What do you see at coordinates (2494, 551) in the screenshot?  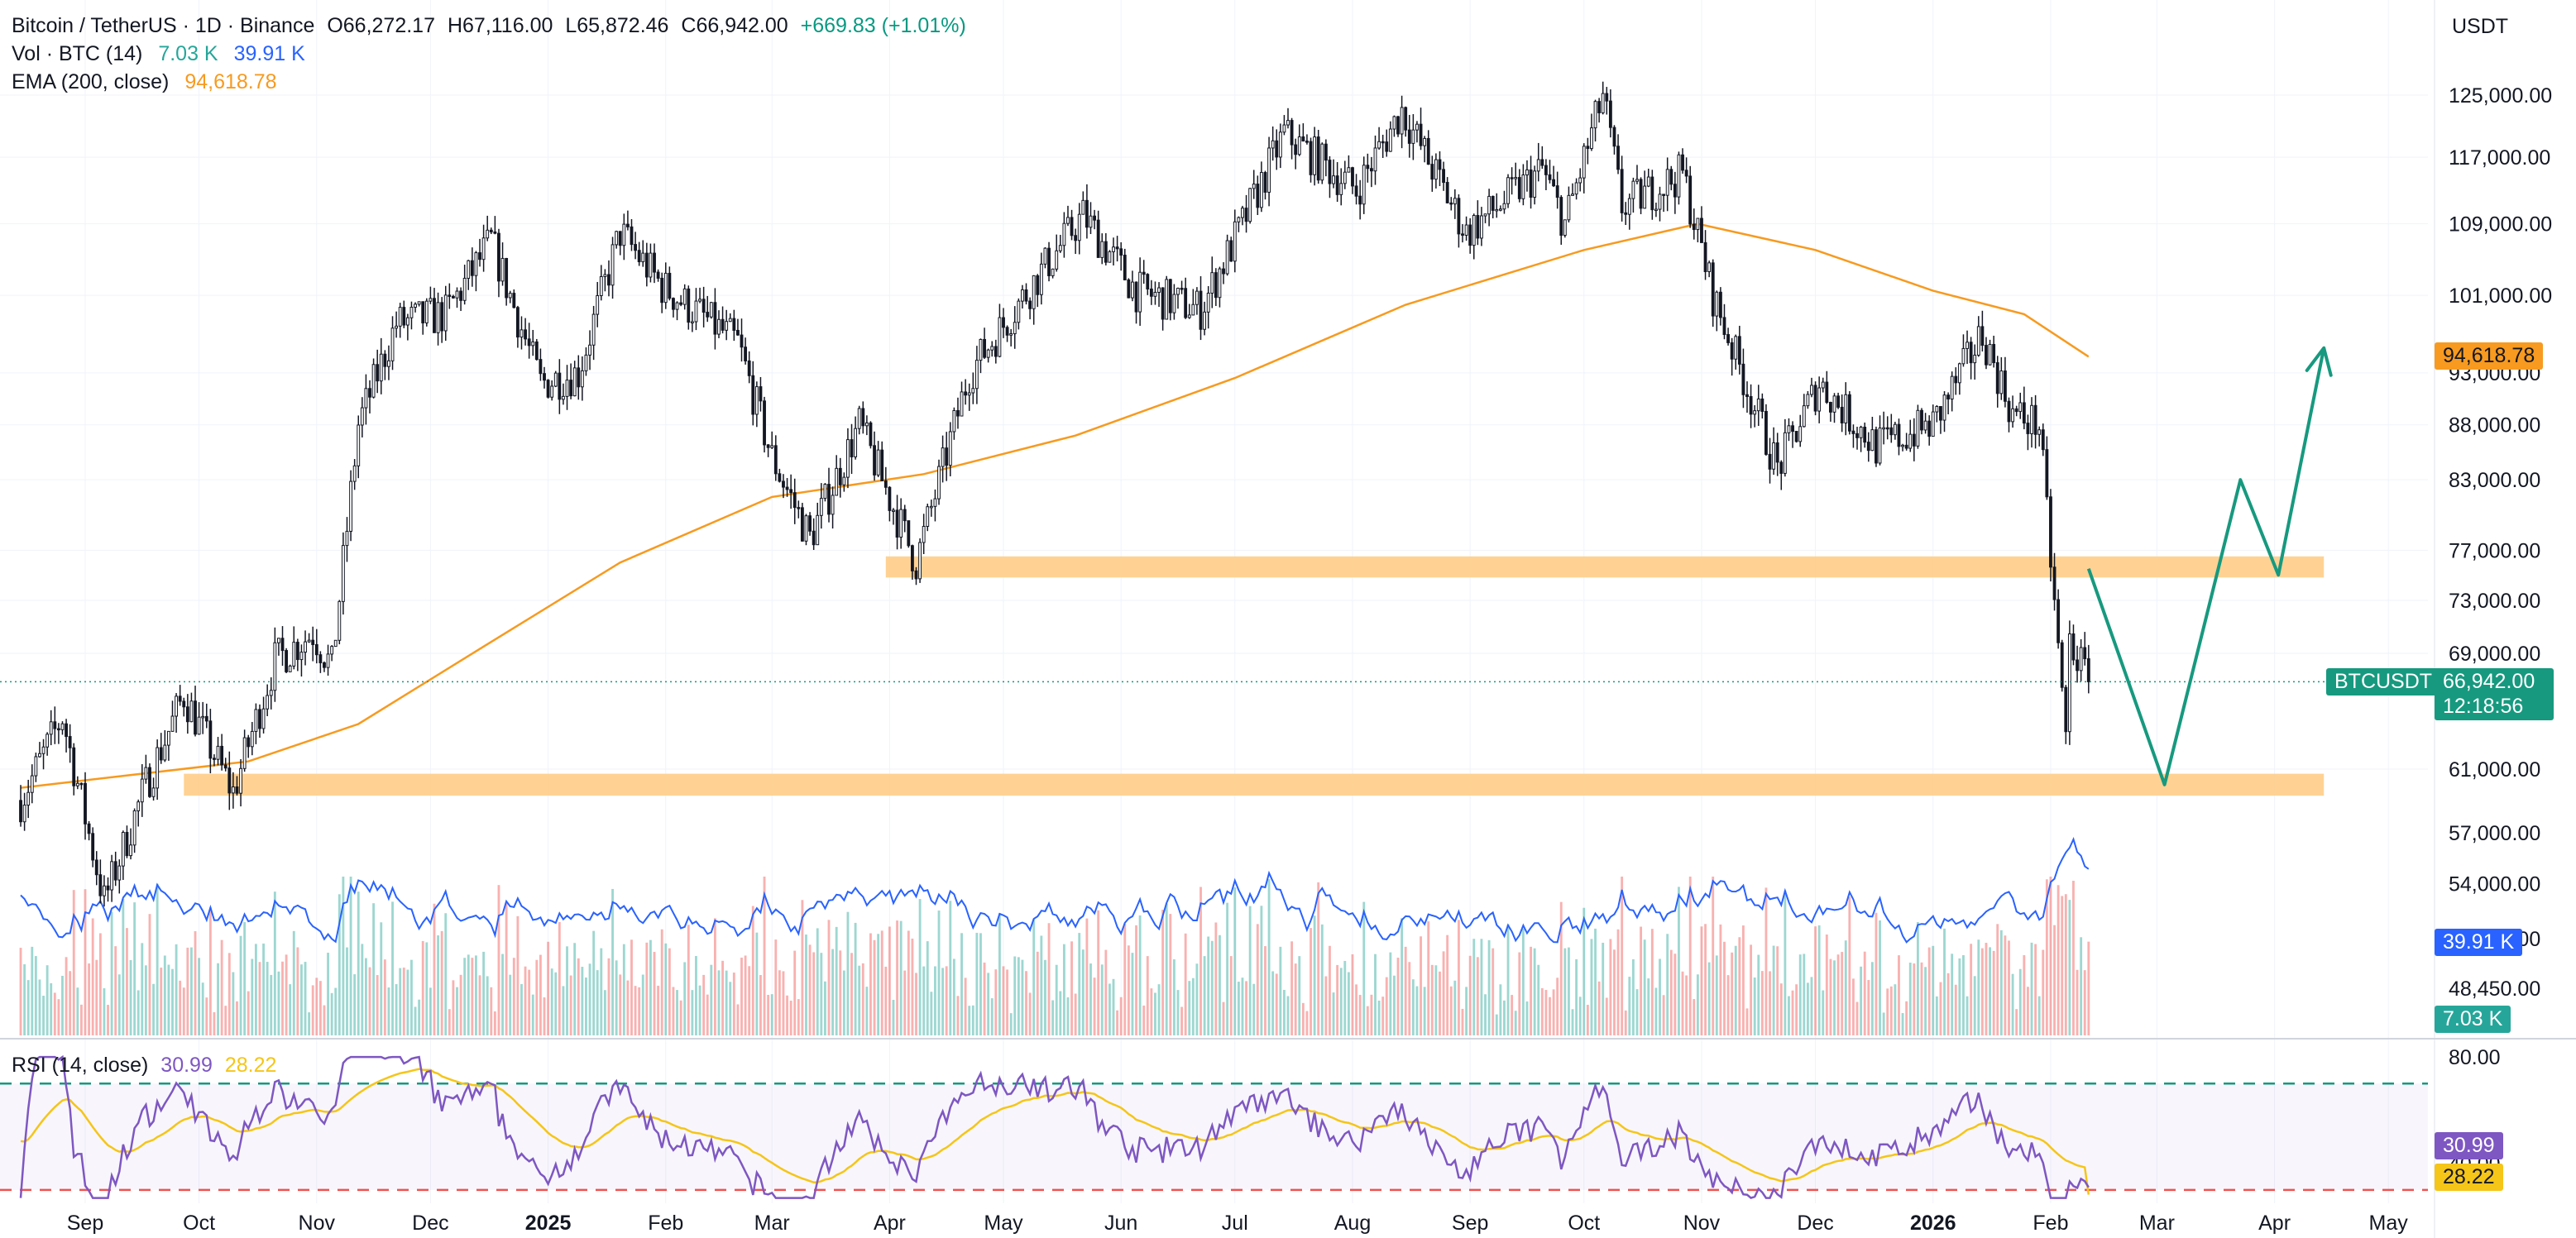 I see `price-tick-label: 77,000.00` at bounding box center [2494, 551].